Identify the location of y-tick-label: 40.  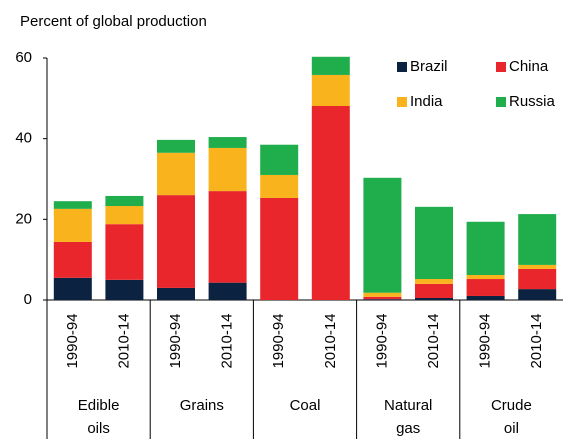
(23, 138).